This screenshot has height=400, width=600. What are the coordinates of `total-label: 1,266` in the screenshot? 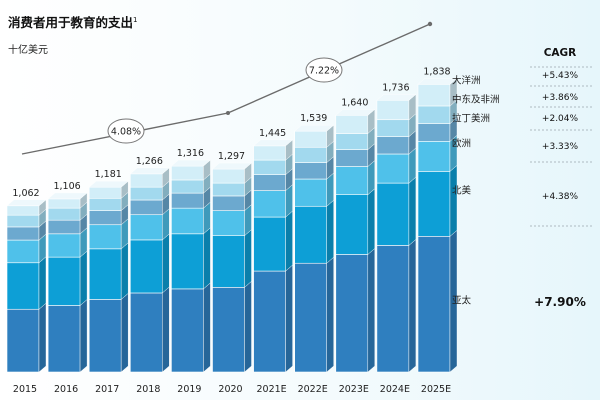 It's located at (149, 161).